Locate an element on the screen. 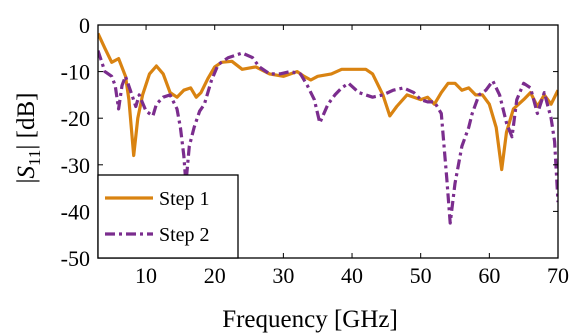  x-tick-label: 60 is located at coordinates (489, 275).